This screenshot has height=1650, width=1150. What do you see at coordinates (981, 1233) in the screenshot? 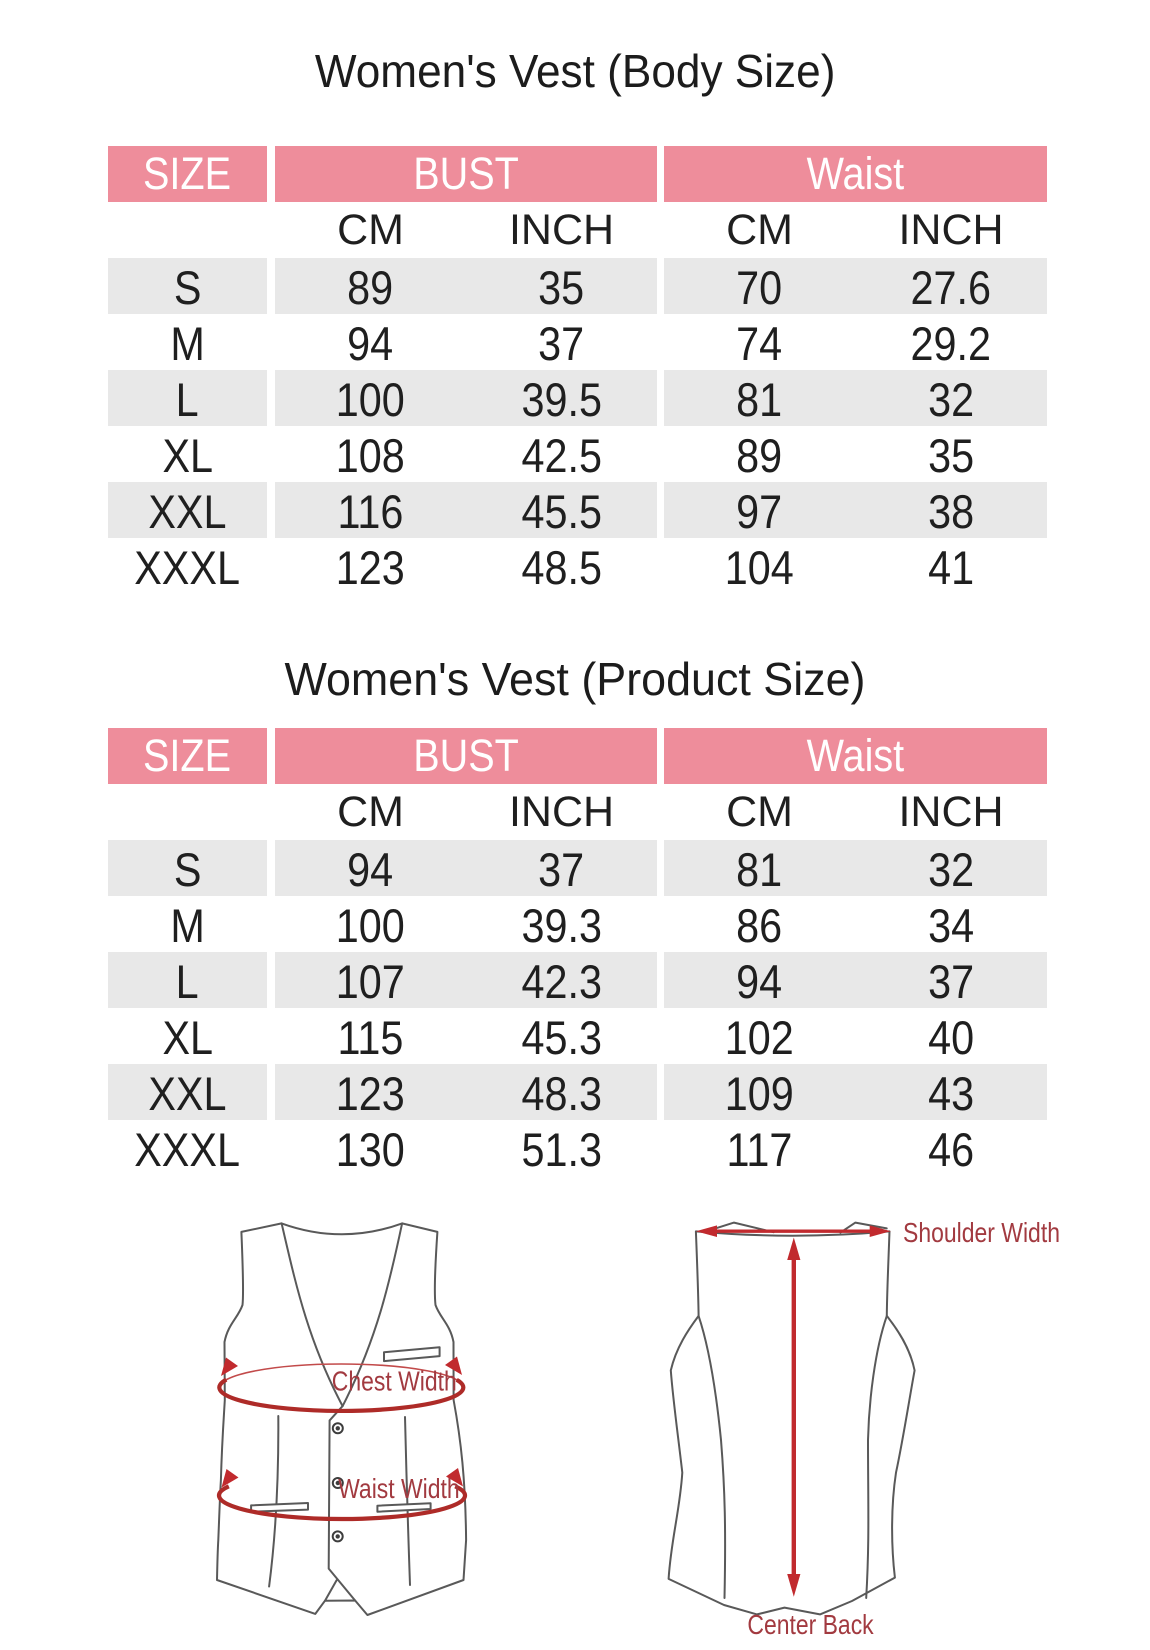
I see `svg-text: Shoulder Width` at bounding box center [981, 1233].